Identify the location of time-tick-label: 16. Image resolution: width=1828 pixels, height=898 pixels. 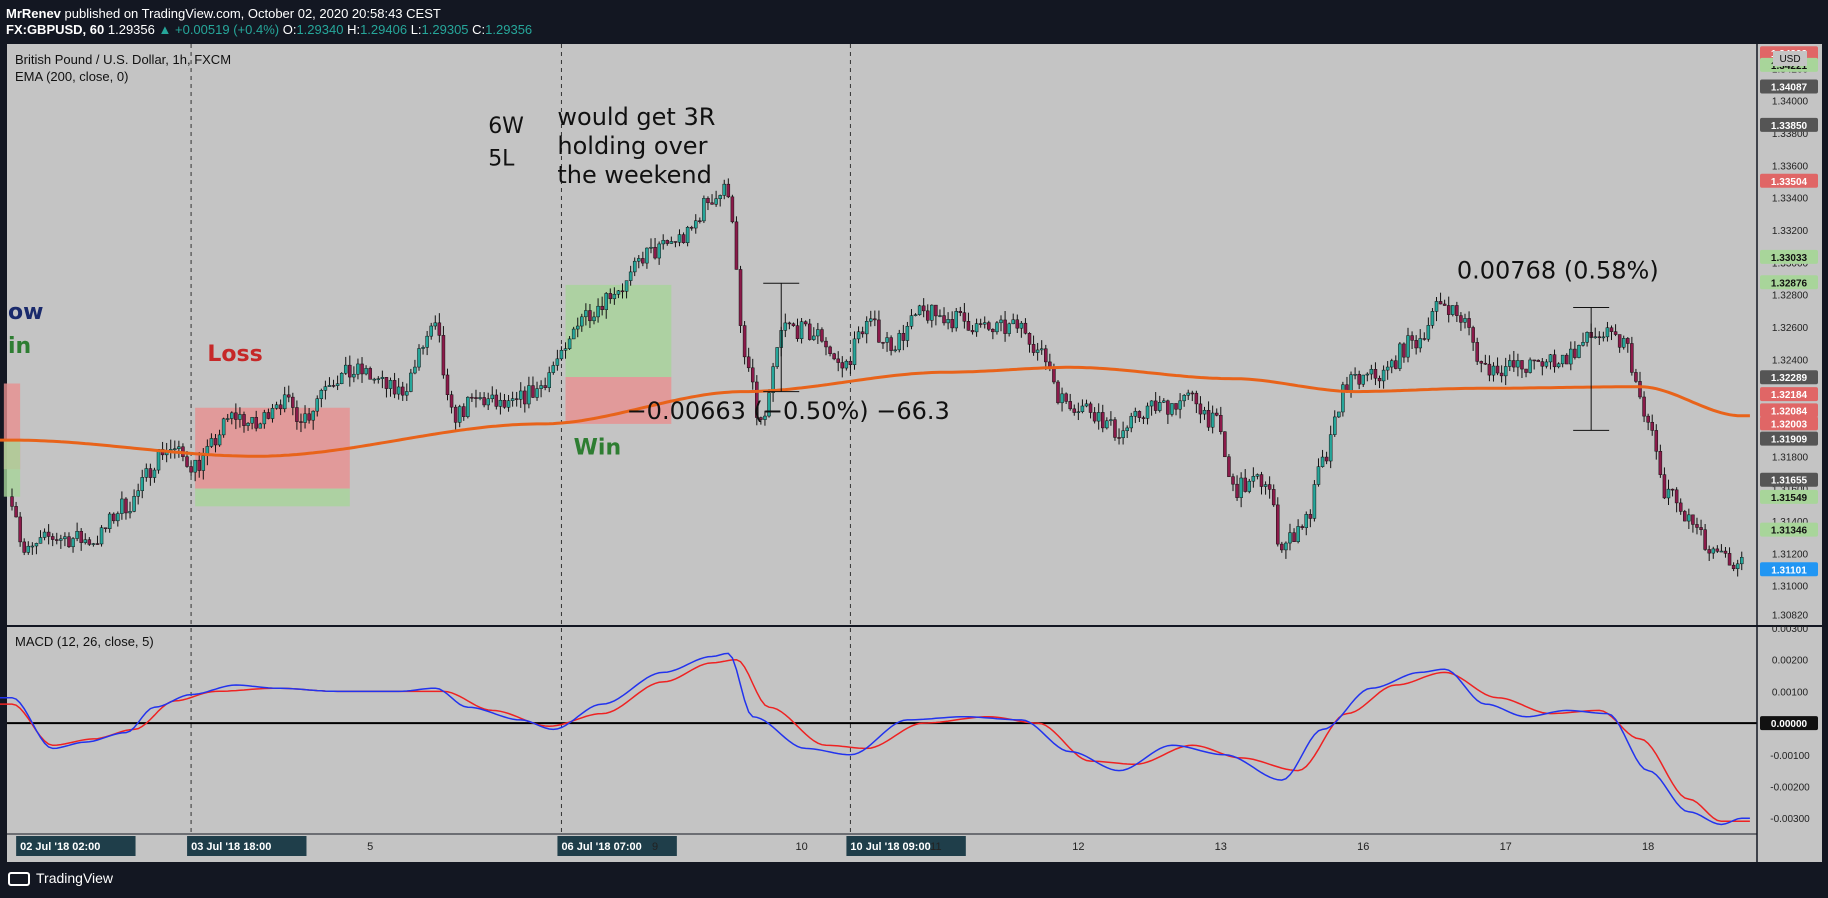
(1363, 847).